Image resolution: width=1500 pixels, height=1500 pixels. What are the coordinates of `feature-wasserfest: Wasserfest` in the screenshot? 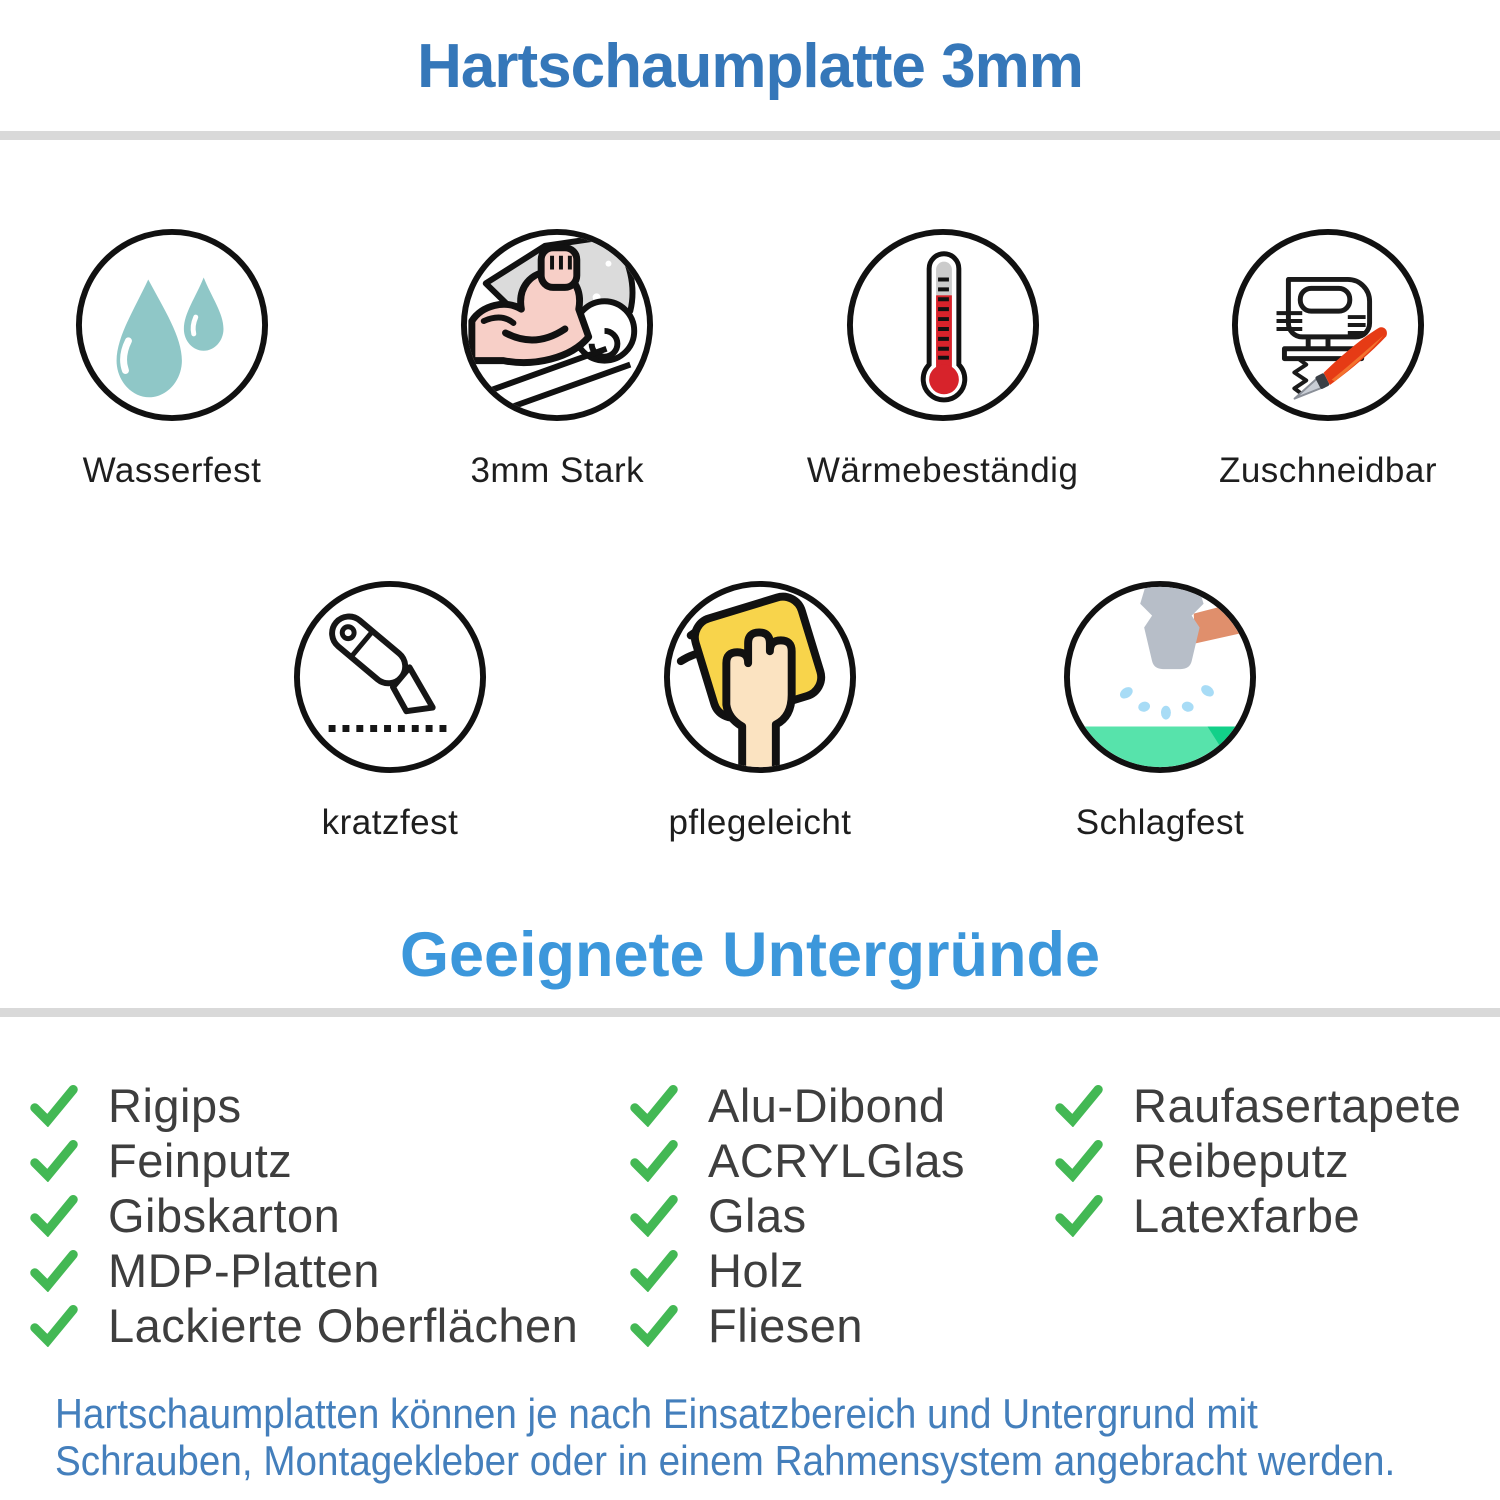 It's located at (172, 358).